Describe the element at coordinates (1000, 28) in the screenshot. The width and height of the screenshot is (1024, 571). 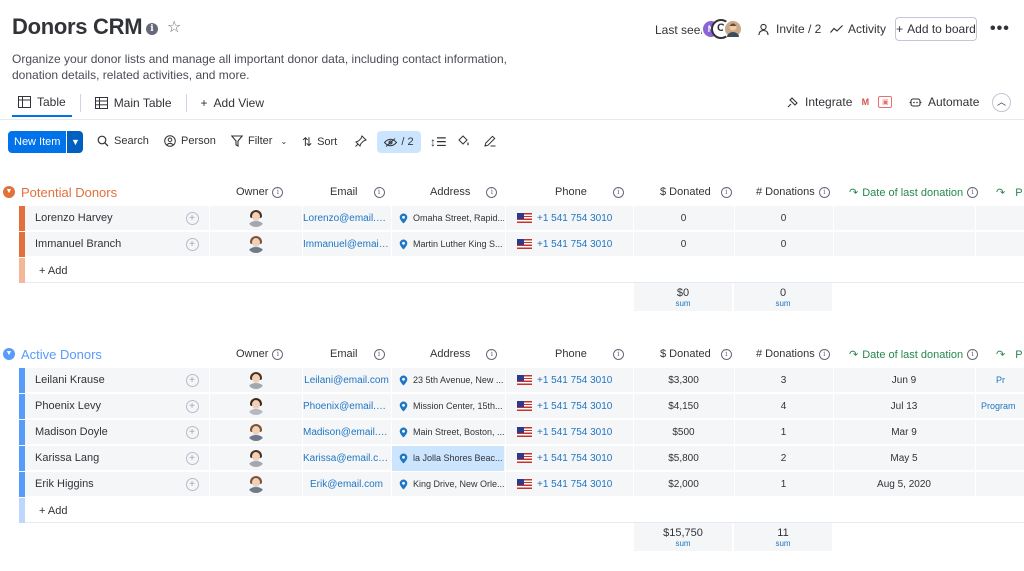
I see `more-options-icon: •••` at that location.